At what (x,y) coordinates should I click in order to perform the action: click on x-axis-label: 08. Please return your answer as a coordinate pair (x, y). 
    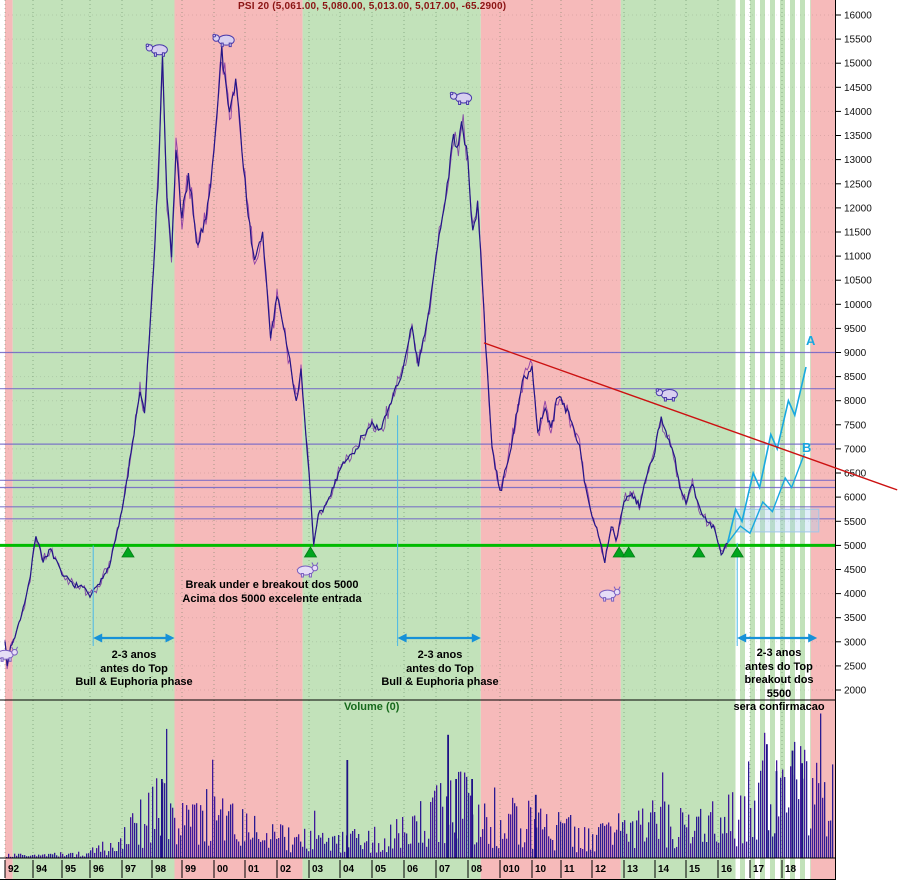
    Looking at the image, I should click on (477, 869).